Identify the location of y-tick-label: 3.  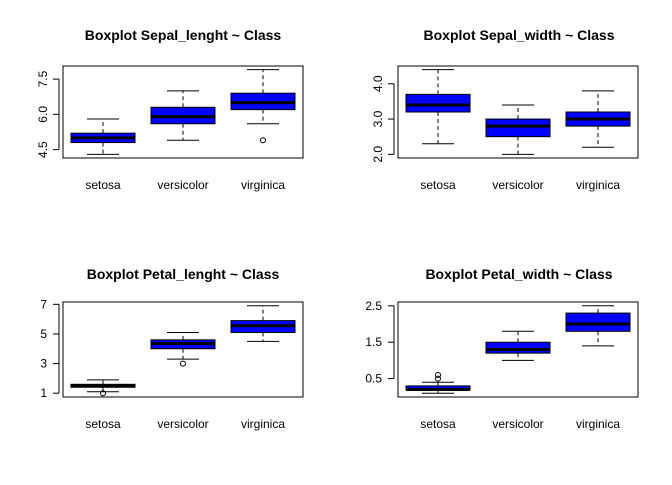
(43, 364).